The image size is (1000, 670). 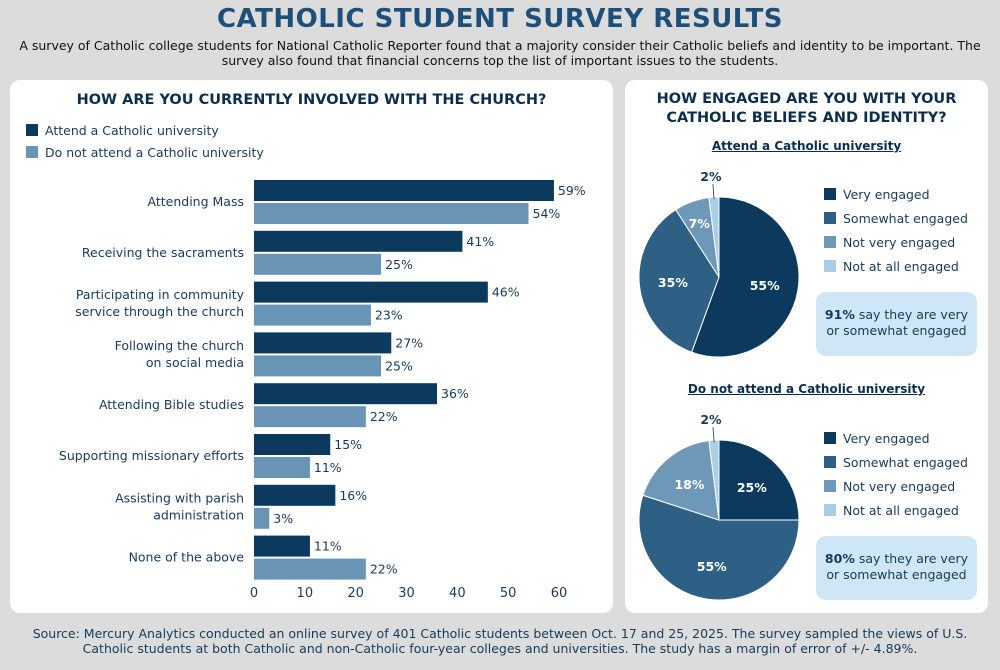 I want to click on pie1-legend-label: Somewhat engaged, so click(x=905, y=218).